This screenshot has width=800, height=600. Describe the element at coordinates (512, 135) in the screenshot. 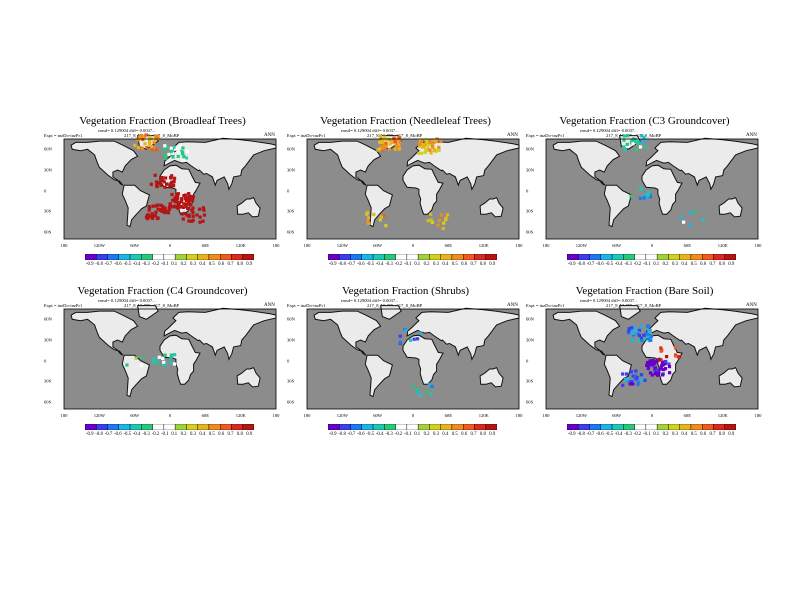

I see `season-label: ANN` at that location.